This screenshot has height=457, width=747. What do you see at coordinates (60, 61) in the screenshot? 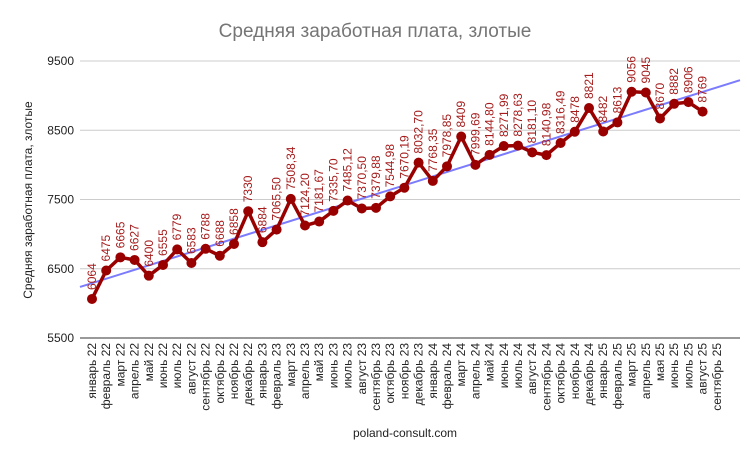
I see `y-tick-label: 9500` at bounding box center [60, 61].